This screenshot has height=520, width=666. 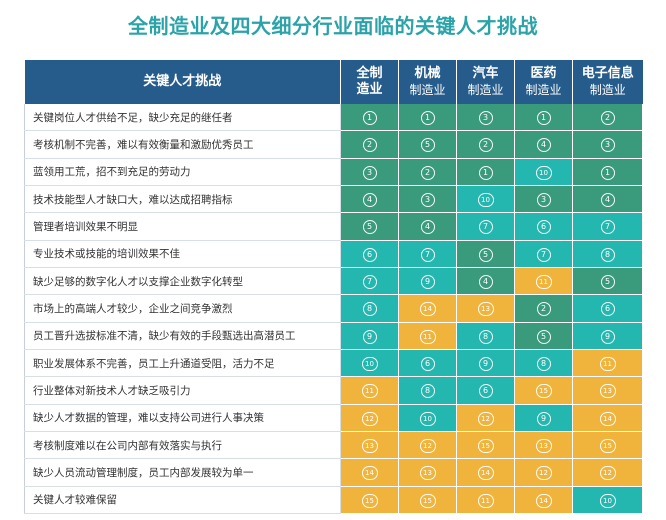 What do you see at coordinates (369, 89) in the screenshot?
I see `header-line2: 造业` at bounding box center [369, 89].